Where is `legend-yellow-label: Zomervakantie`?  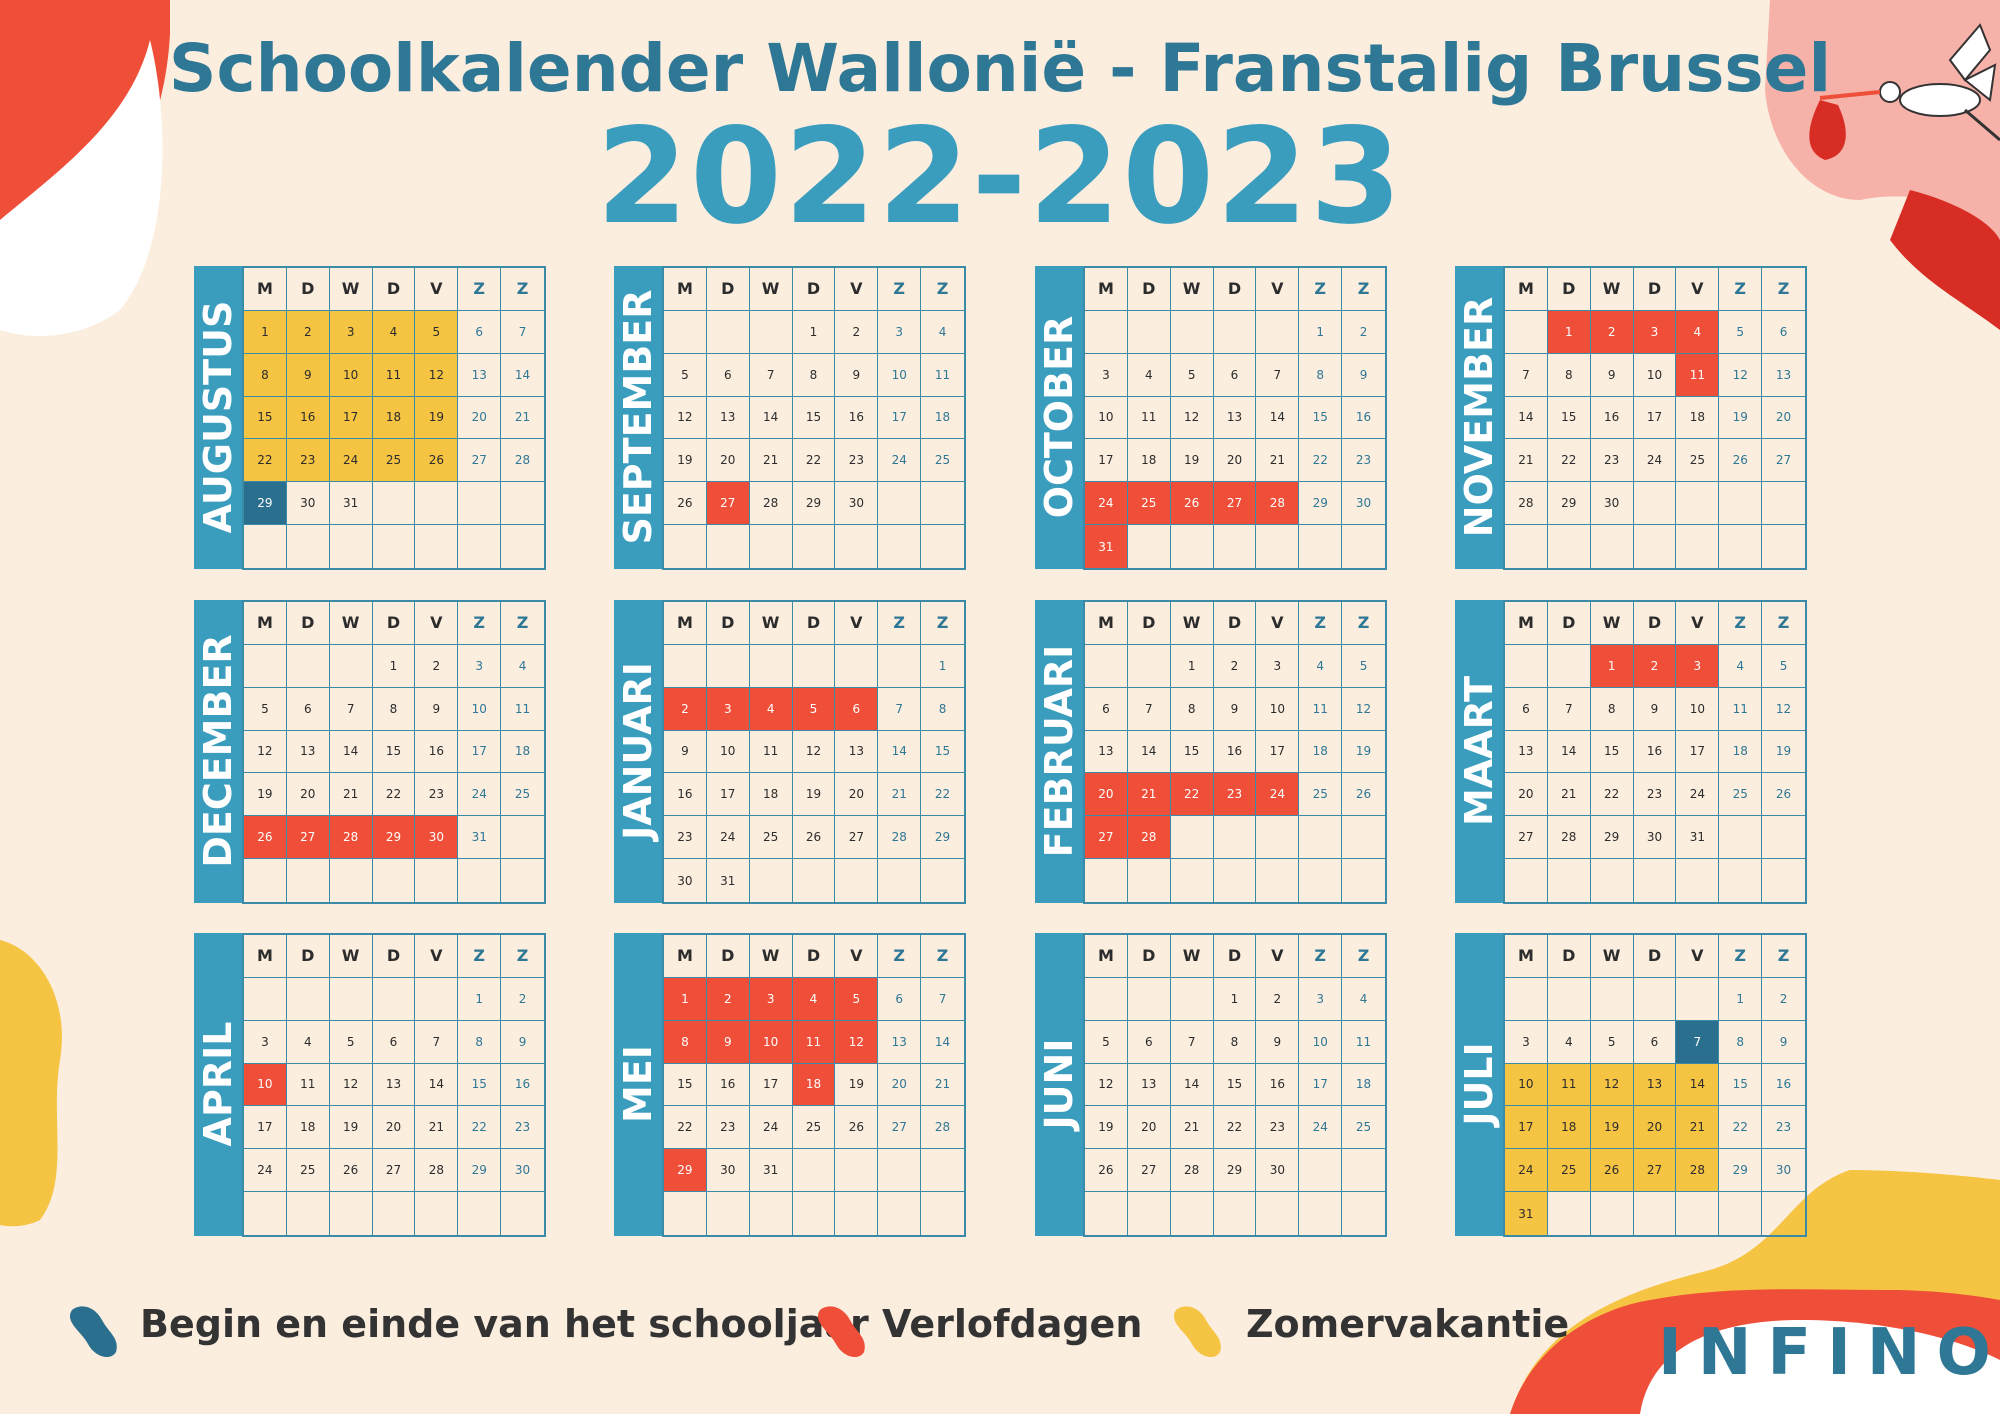 legend-yellow-label: Zomervakantie is located at coordinates (1408, 1324).